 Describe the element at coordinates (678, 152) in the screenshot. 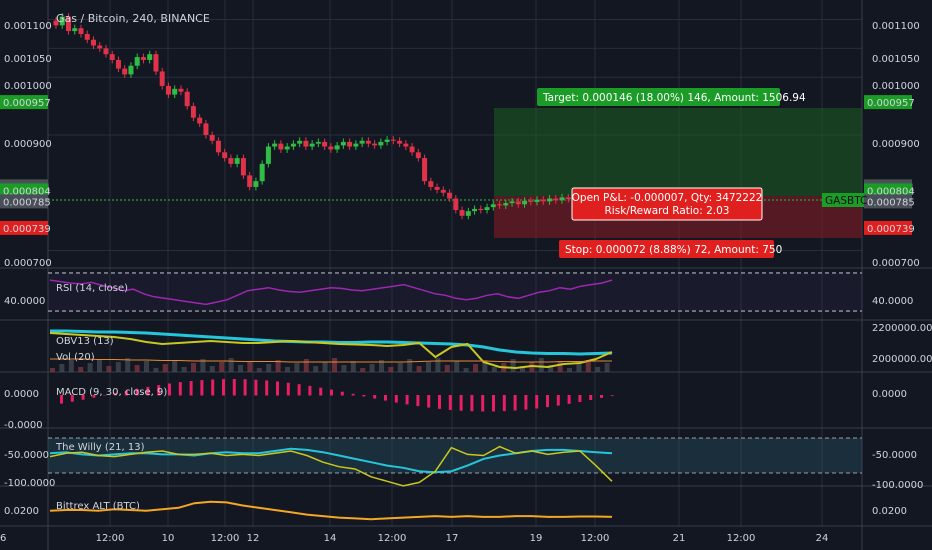

I see `target-zone` at that location.